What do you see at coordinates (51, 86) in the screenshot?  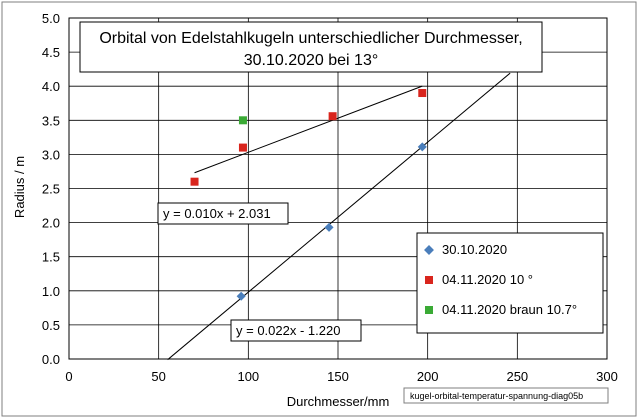 I see `y-tick-label: 4.0` at bounding box center [51, 86].